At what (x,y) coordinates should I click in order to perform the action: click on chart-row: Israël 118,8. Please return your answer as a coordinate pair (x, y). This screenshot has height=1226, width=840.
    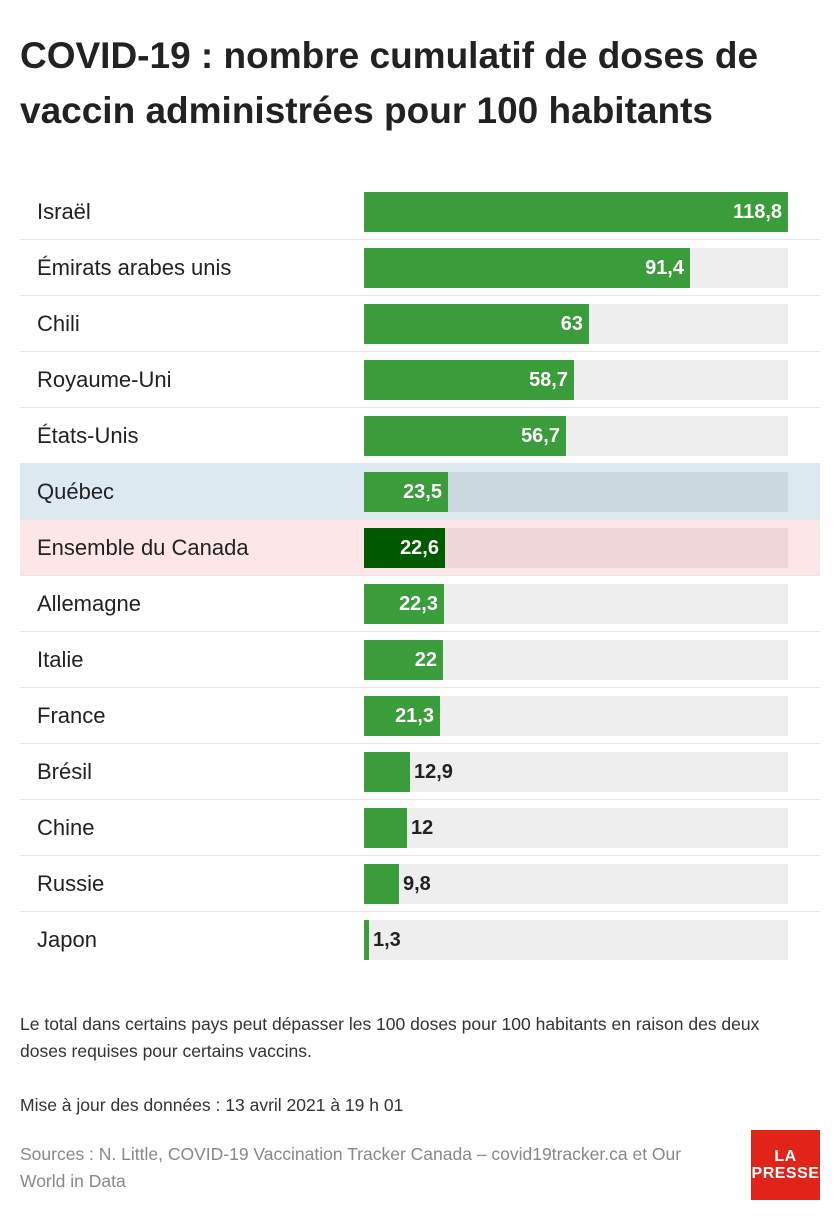
    Looking at the image, I should click on (420, 212).